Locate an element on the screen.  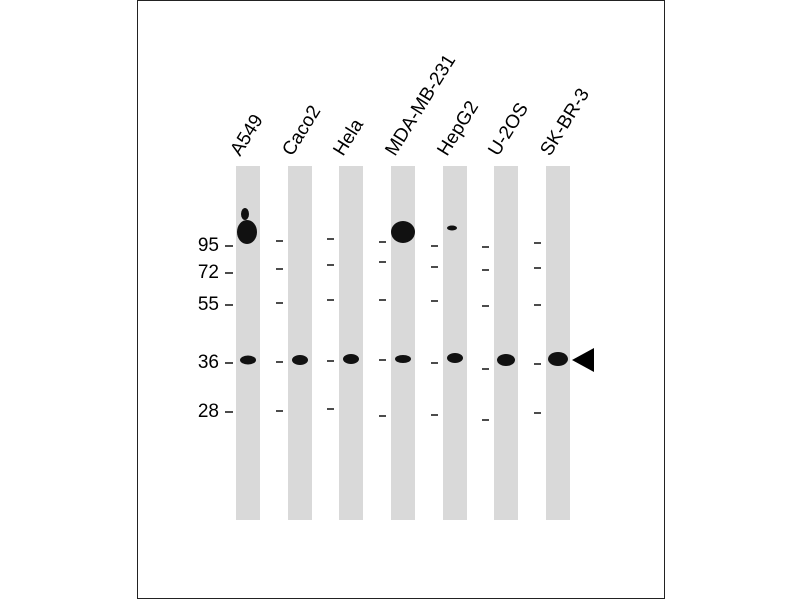
marker-label: 36 is located at coordinates (208, 362).